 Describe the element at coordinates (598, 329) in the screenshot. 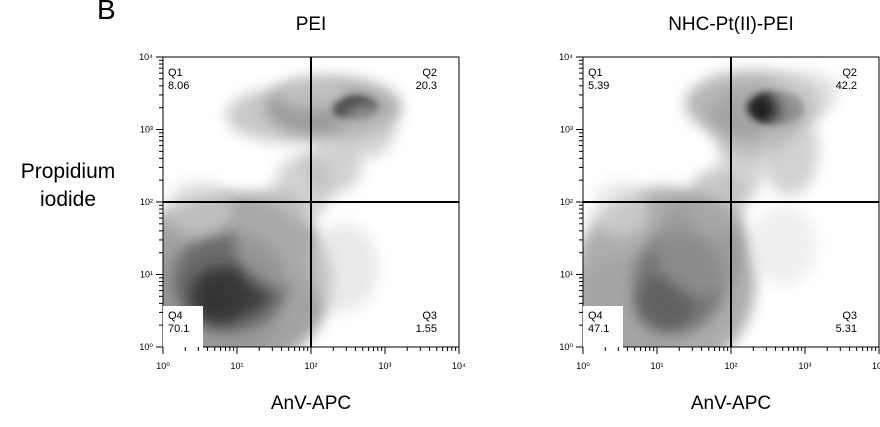

I see `quadrant-value: 47.1` at that location.